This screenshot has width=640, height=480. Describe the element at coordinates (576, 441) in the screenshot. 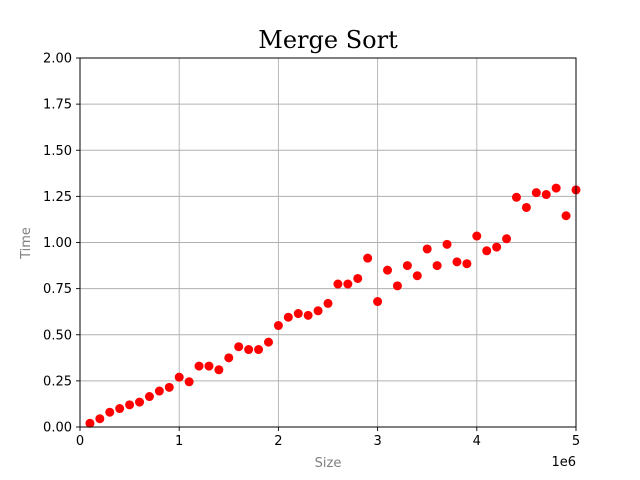

I see `x-tick-label: 5` at that location.